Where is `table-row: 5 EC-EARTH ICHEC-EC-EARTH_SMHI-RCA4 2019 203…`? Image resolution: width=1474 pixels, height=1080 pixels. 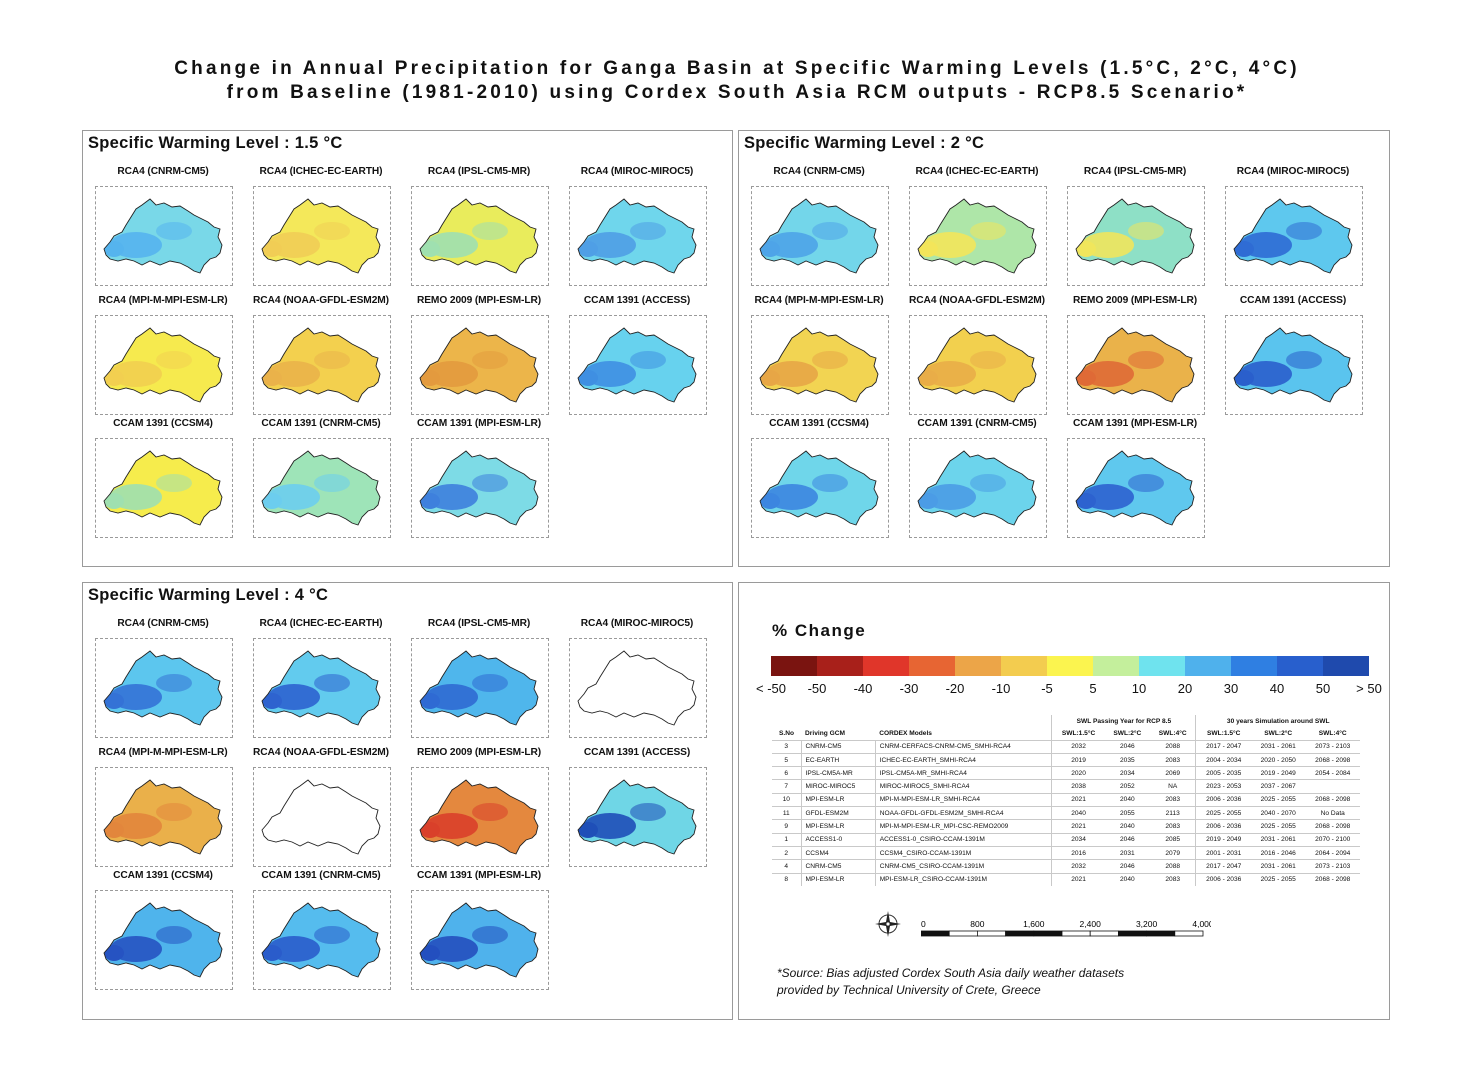 table-row: 5 EC-EARTH ICHEC-EC-EARTH_SMHI-RCA4 2019 203… is located at coordinates (1066, 759).